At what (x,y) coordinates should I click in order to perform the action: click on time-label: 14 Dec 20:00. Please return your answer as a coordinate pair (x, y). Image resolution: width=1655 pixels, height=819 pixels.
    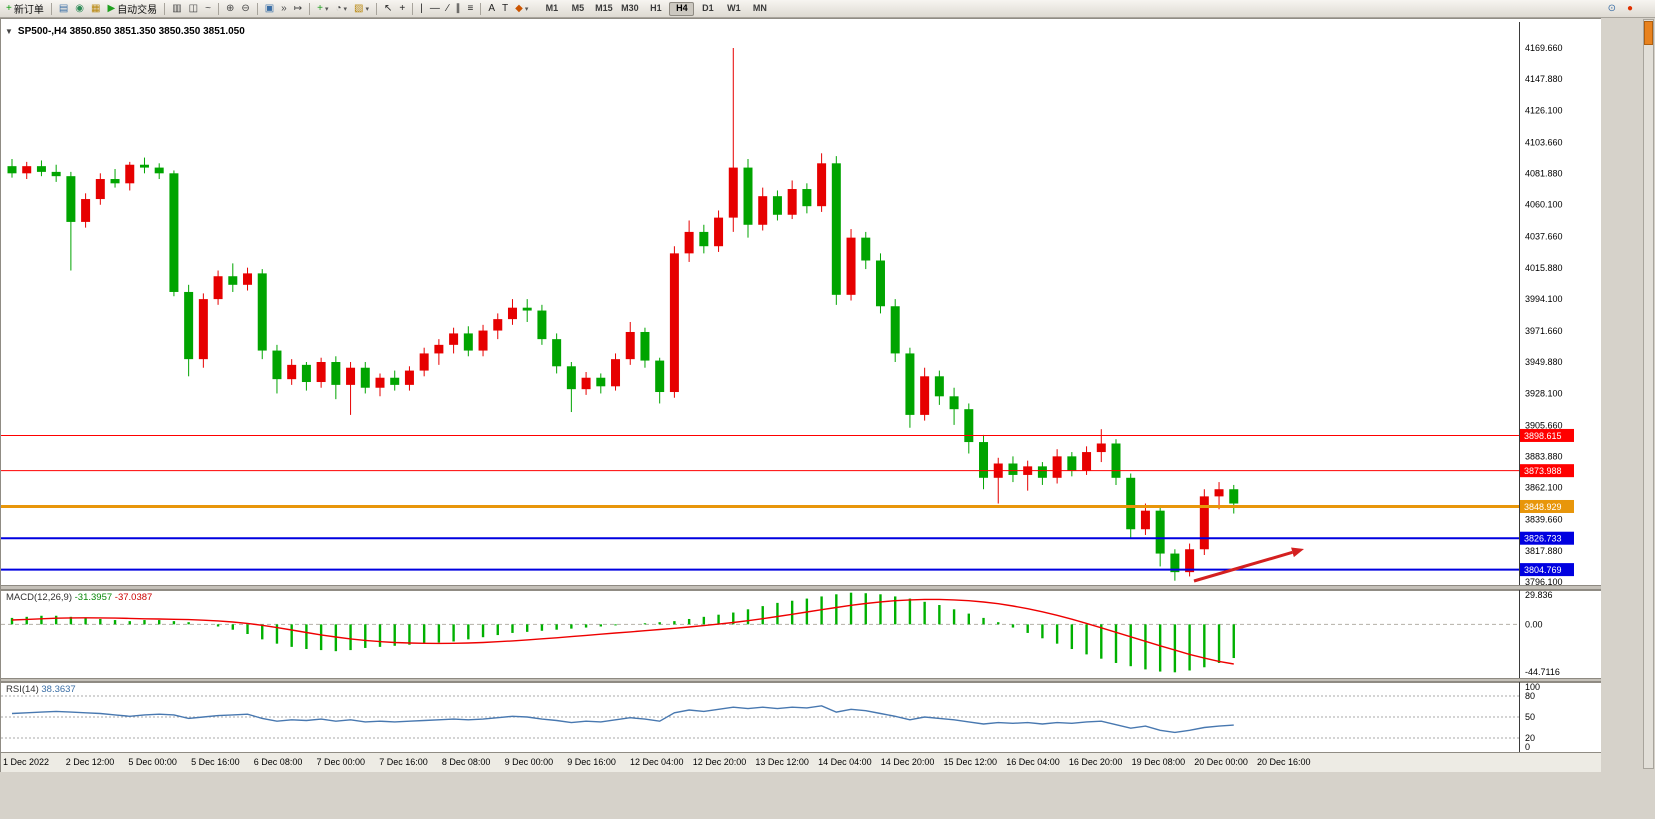
    Looking at the image, I should click on (907, 762).